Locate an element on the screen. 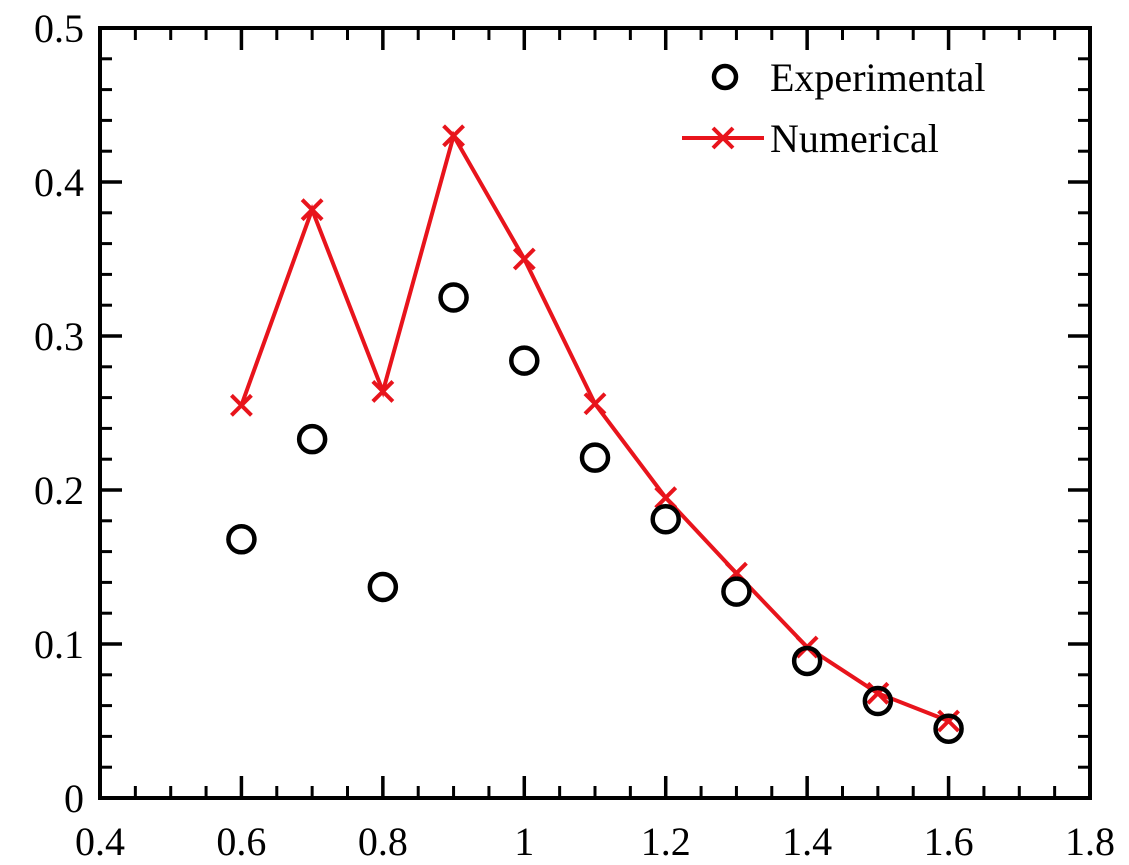 This screenshot has height=865, width=1129. y-tick-labels: 0 0.1 0.2 0.3 0.4 0.5 is located at coordinates (59, 413).